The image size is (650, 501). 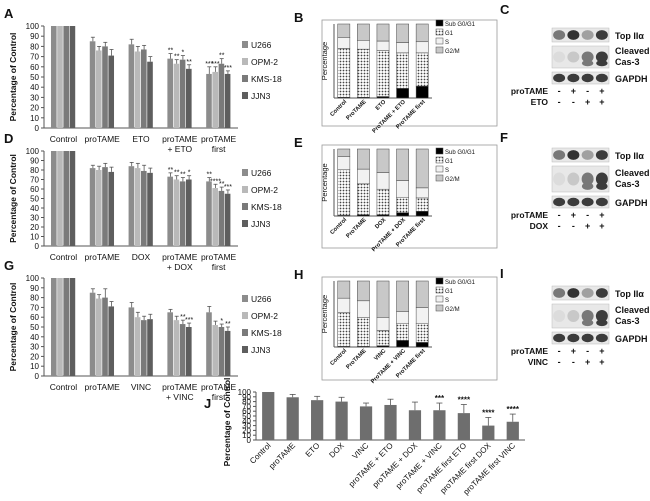 What do you see at coordinates (34, 237) in the screenshot?
I see `y-tick-label: 10` at bounding box center [34, 237].